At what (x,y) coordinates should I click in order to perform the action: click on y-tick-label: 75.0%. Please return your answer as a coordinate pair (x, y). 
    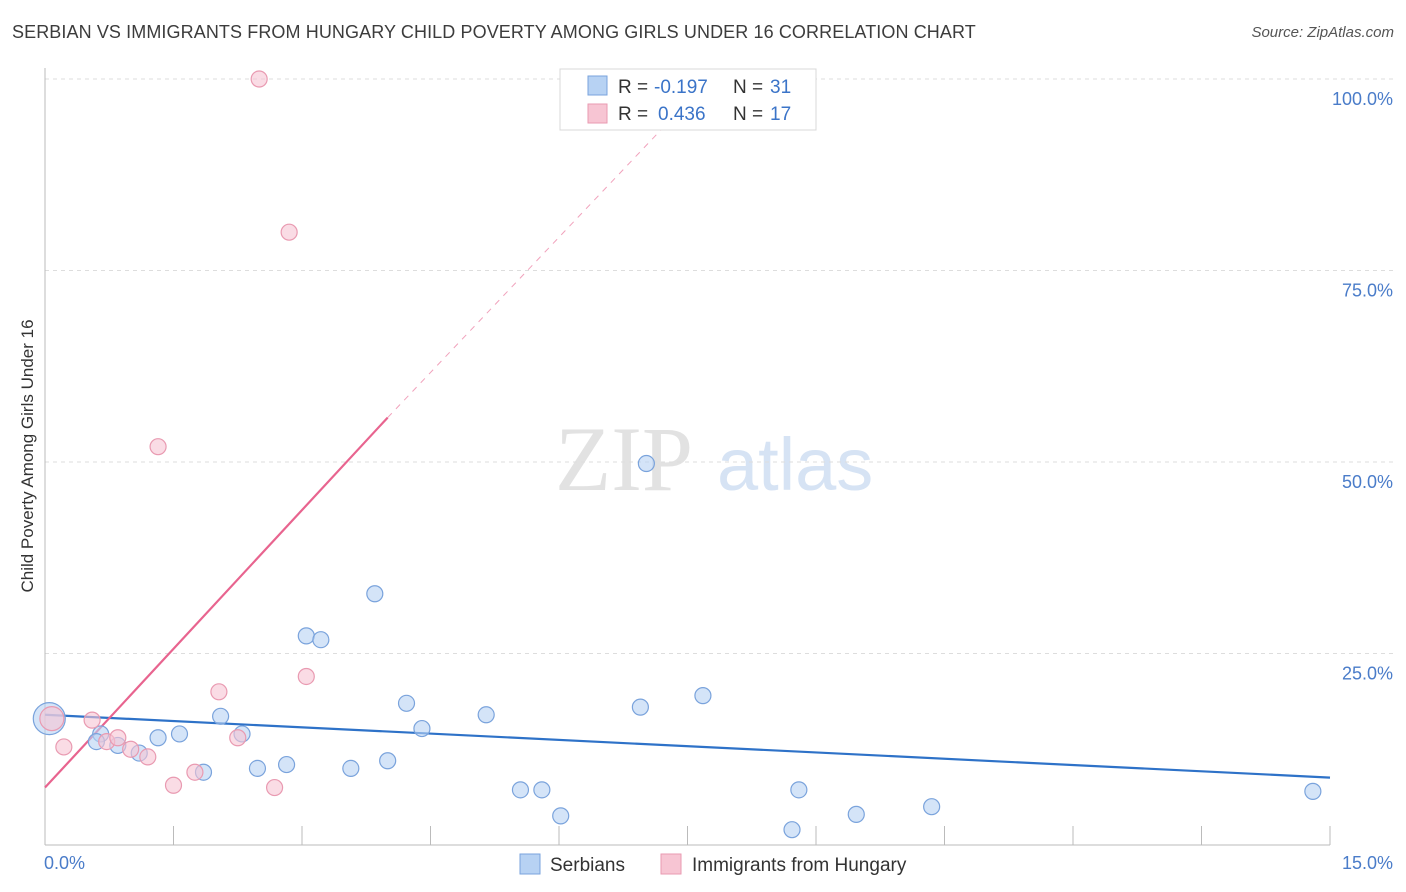
    Looking at the image, I should click on (1367, 291).